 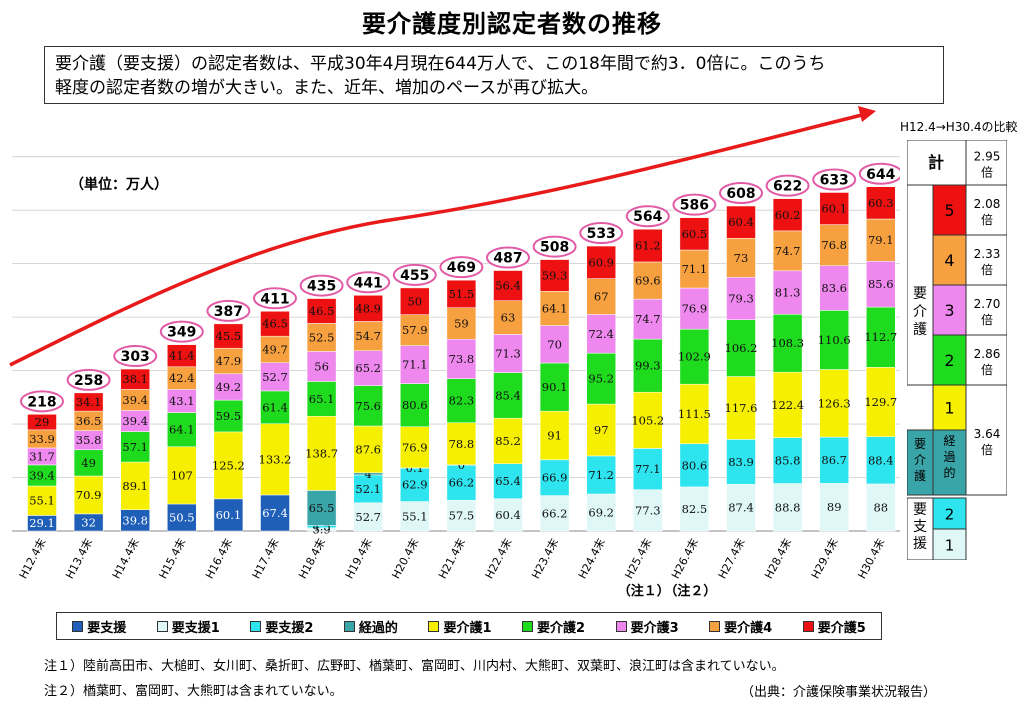 I want to click on data-label: 41.4, so click(x=182, y=356).